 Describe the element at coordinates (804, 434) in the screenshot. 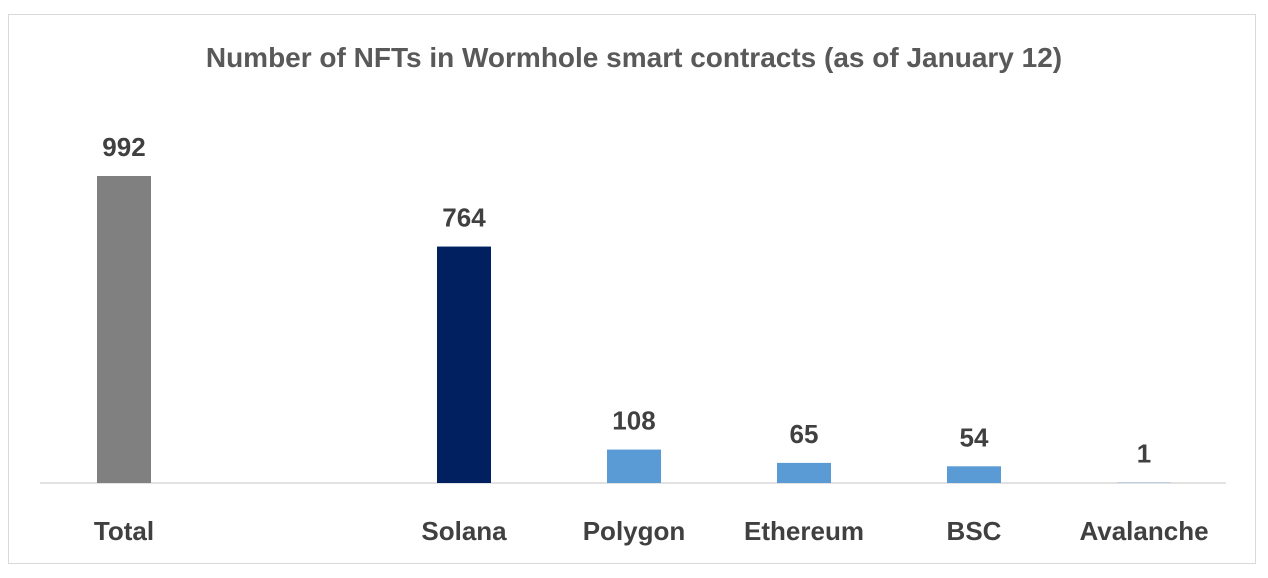

I see `data-label-ethereum: 65` at that location.